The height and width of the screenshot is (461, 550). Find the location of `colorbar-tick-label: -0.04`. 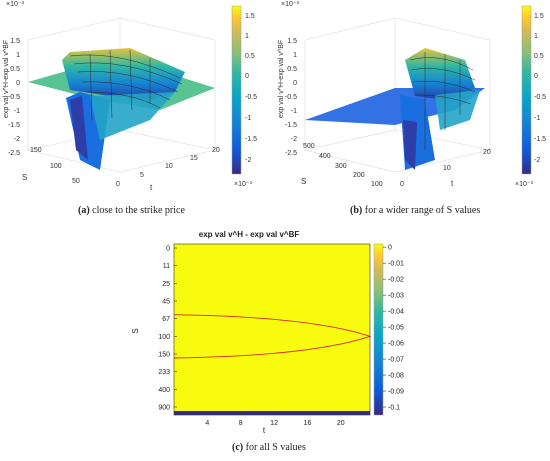

colorbar-tick-label: -0.04 is located at coordinates (396, 312).